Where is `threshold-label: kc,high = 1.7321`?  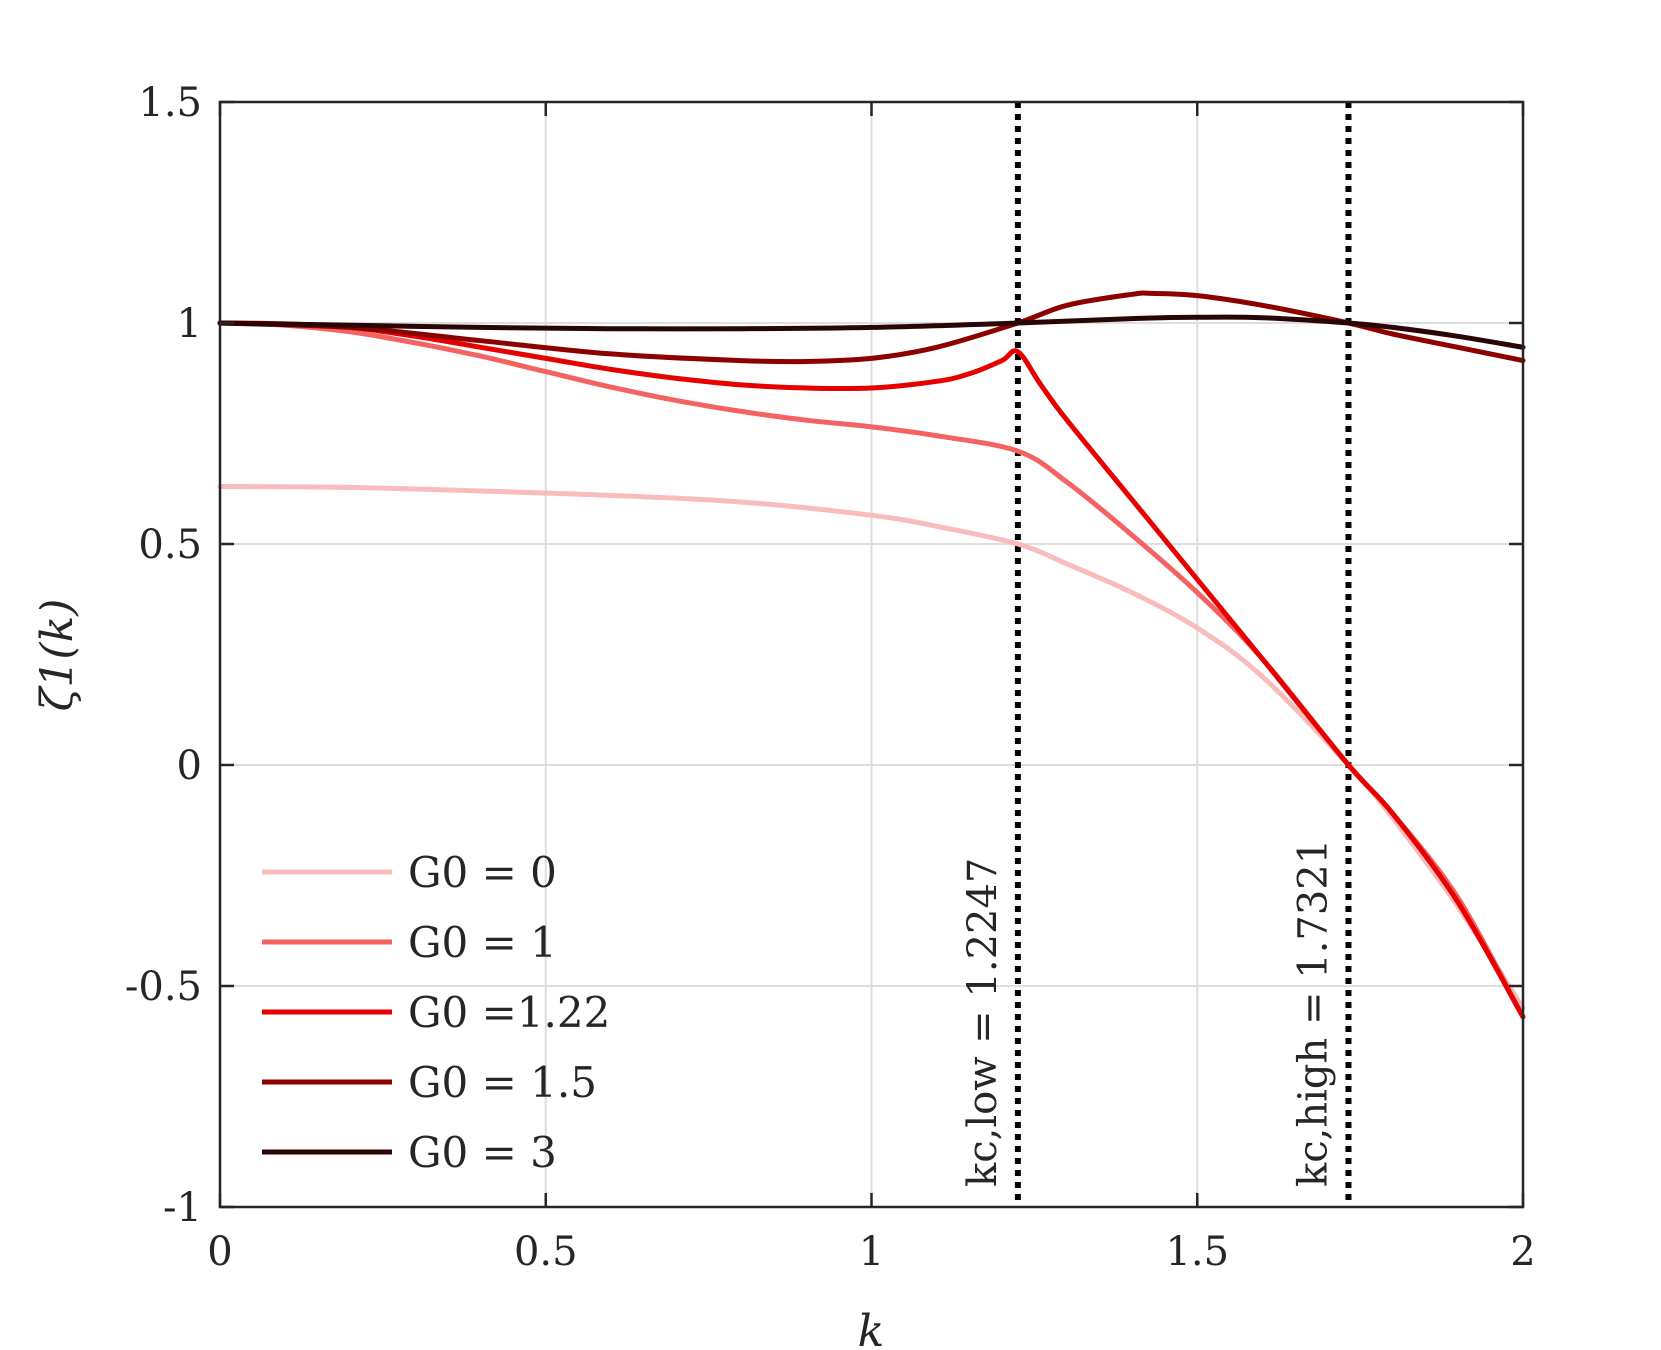
threshold-label: kc,high = 1.7321 is located at coordinates (1313, 1013).